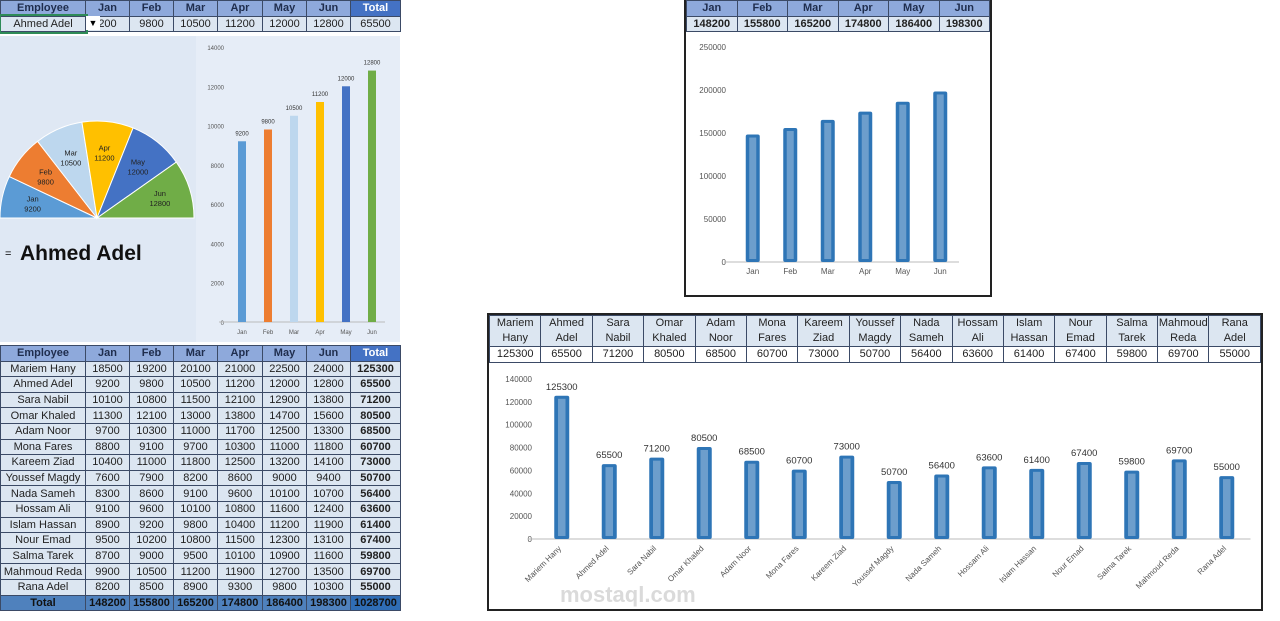  I want to click on sales-cell: 12500, so click(284, 431).